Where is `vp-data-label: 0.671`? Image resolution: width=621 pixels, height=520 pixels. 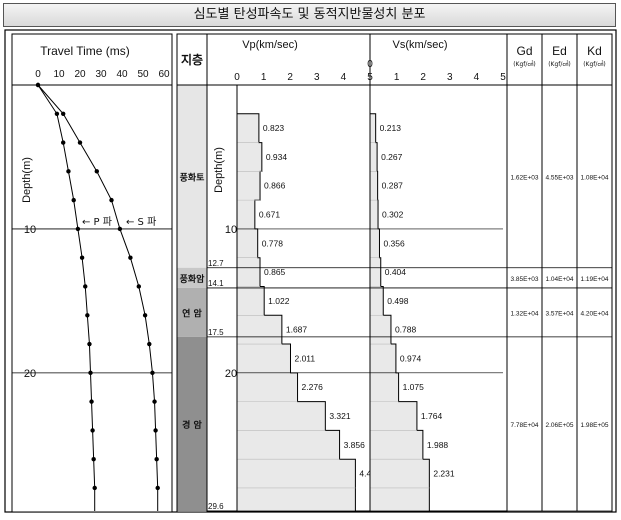
vp-data-label: 0.671 is located at coordinates (270, 215).